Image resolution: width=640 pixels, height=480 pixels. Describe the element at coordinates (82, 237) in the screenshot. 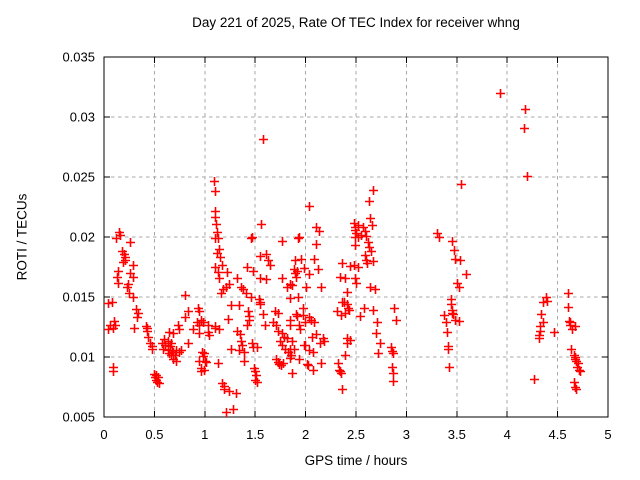

I see `y-tick-label: 0.02` at that location.